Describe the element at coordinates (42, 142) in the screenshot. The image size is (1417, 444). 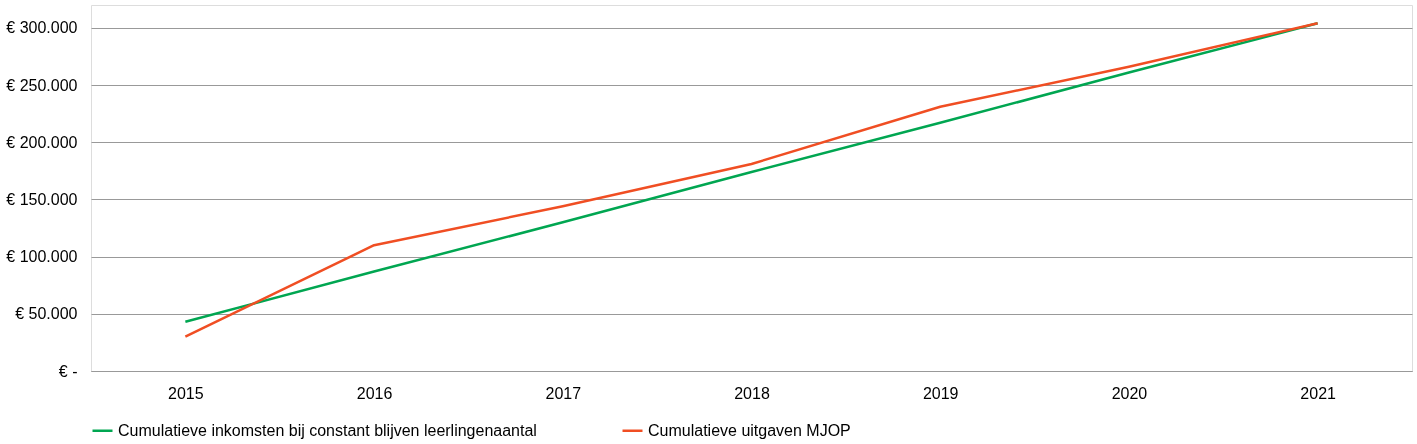
I see `y-tick-label: € 200.000` at that location.